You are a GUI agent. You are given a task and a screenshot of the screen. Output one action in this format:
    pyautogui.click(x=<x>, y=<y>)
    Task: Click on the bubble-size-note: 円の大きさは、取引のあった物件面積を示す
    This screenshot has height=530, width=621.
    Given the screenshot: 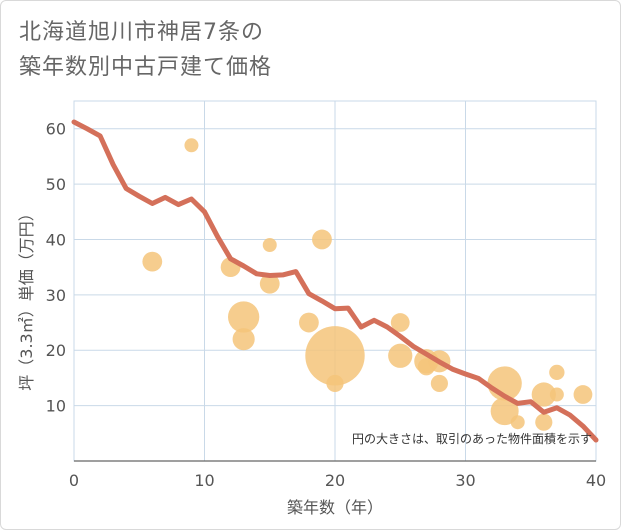 What is the action you would take?
    pyautogui.click(x=472, y=438)
    